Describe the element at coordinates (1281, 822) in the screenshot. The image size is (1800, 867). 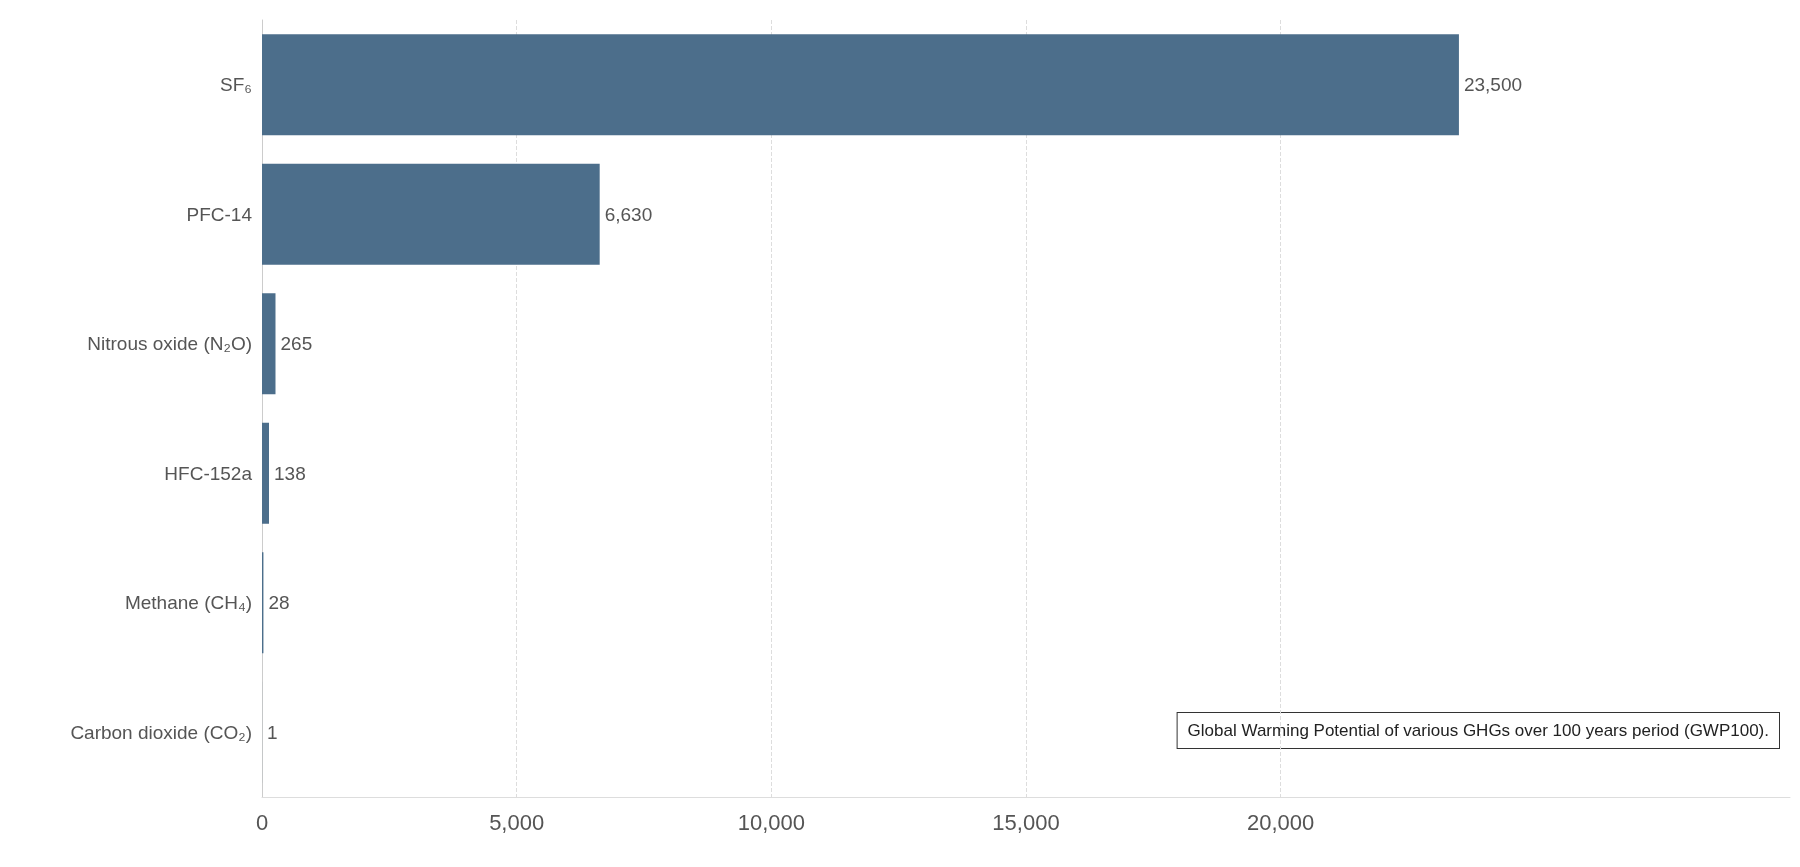
I see `x-tick-label: 20,000` at that location.